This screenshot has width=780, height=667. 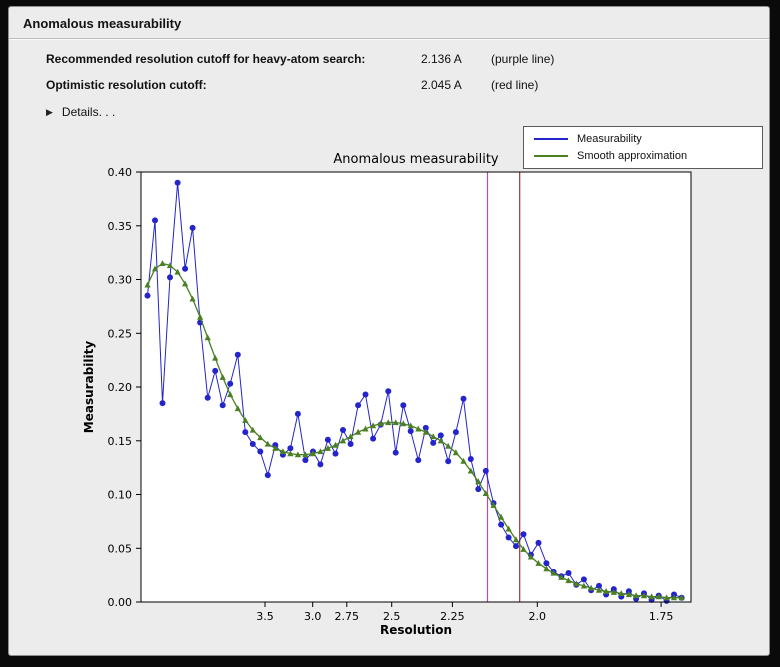 I want to click on svg-text: 0.35, so click(x=120, y=226).